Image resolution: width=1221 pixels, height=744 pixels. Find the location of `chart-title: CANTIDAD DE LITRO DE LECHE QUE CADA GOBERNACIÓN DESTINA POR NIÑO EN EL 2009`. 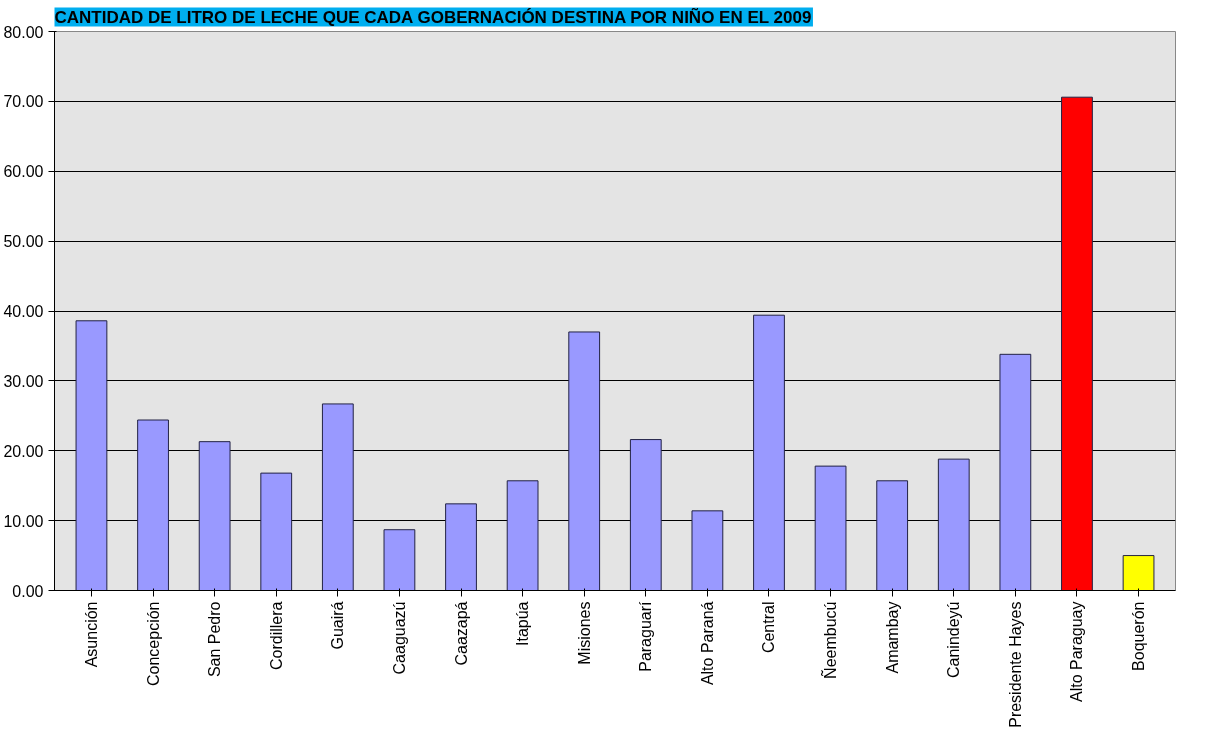

chart-title: CANTIDAD DE LITRO DE LECHE QUE CADA GOBERNACIÓN DESTINA POR NIÑO EN EL 2009 is located at coordinates (433, 16).